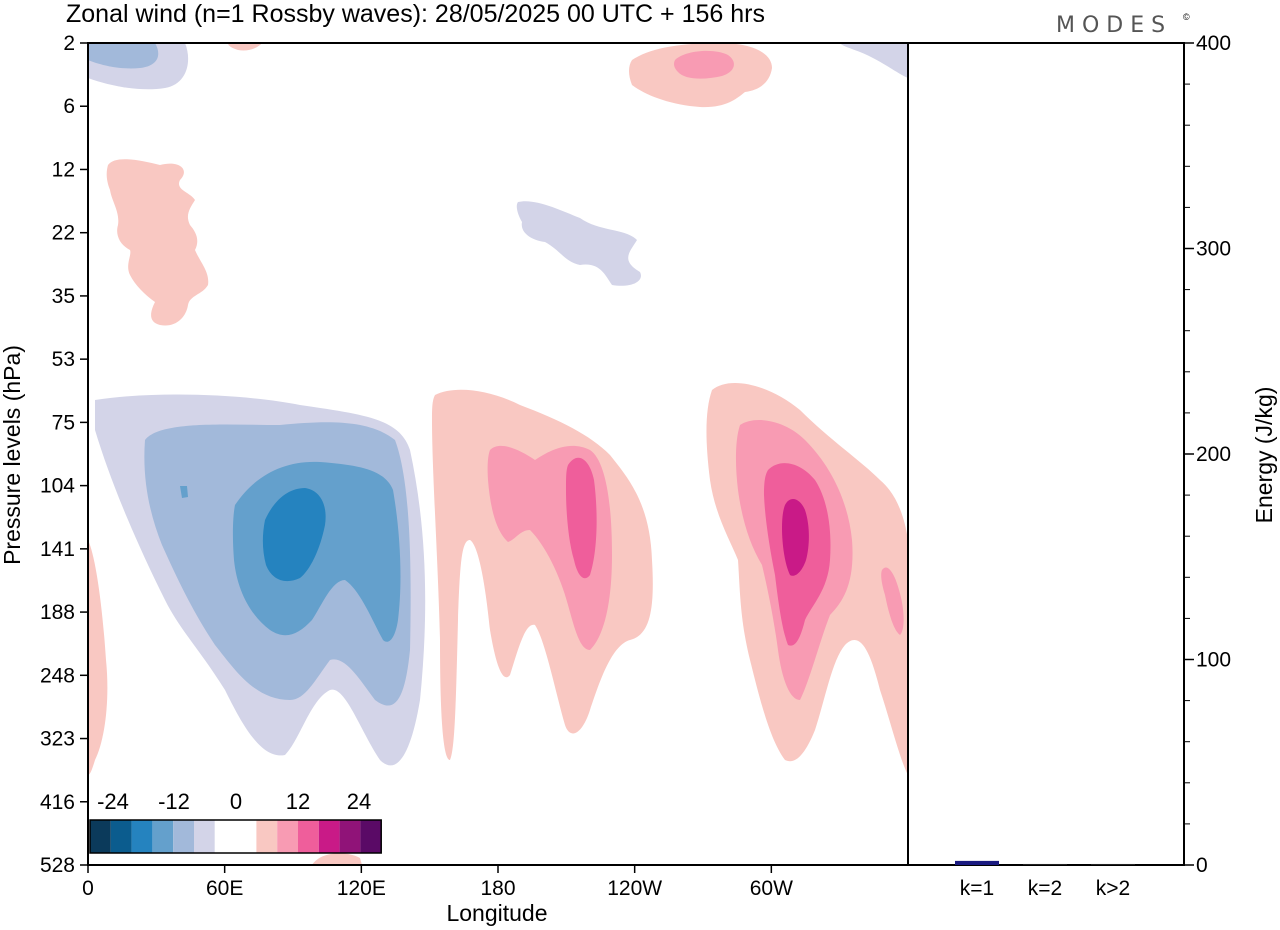 The image size is (1280, 930). What do you see at coordinates (113, 801) in the screenshot?
I see `colorbar-tick-label: -24` at bounding box center [113, 801].